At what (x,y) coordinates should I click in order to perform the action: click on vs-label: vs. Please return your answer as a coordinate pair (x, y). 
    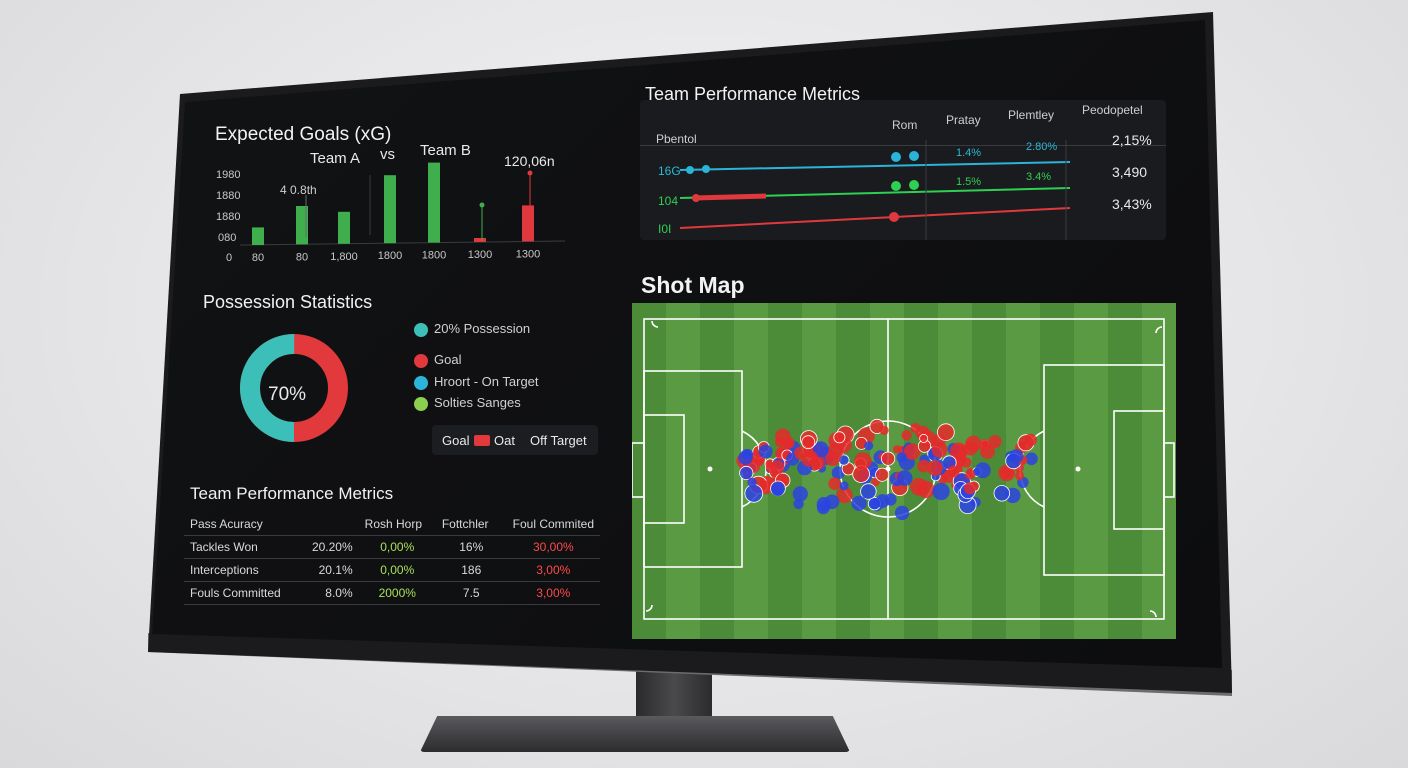
    Looking at the image, I should click on (387, 154).